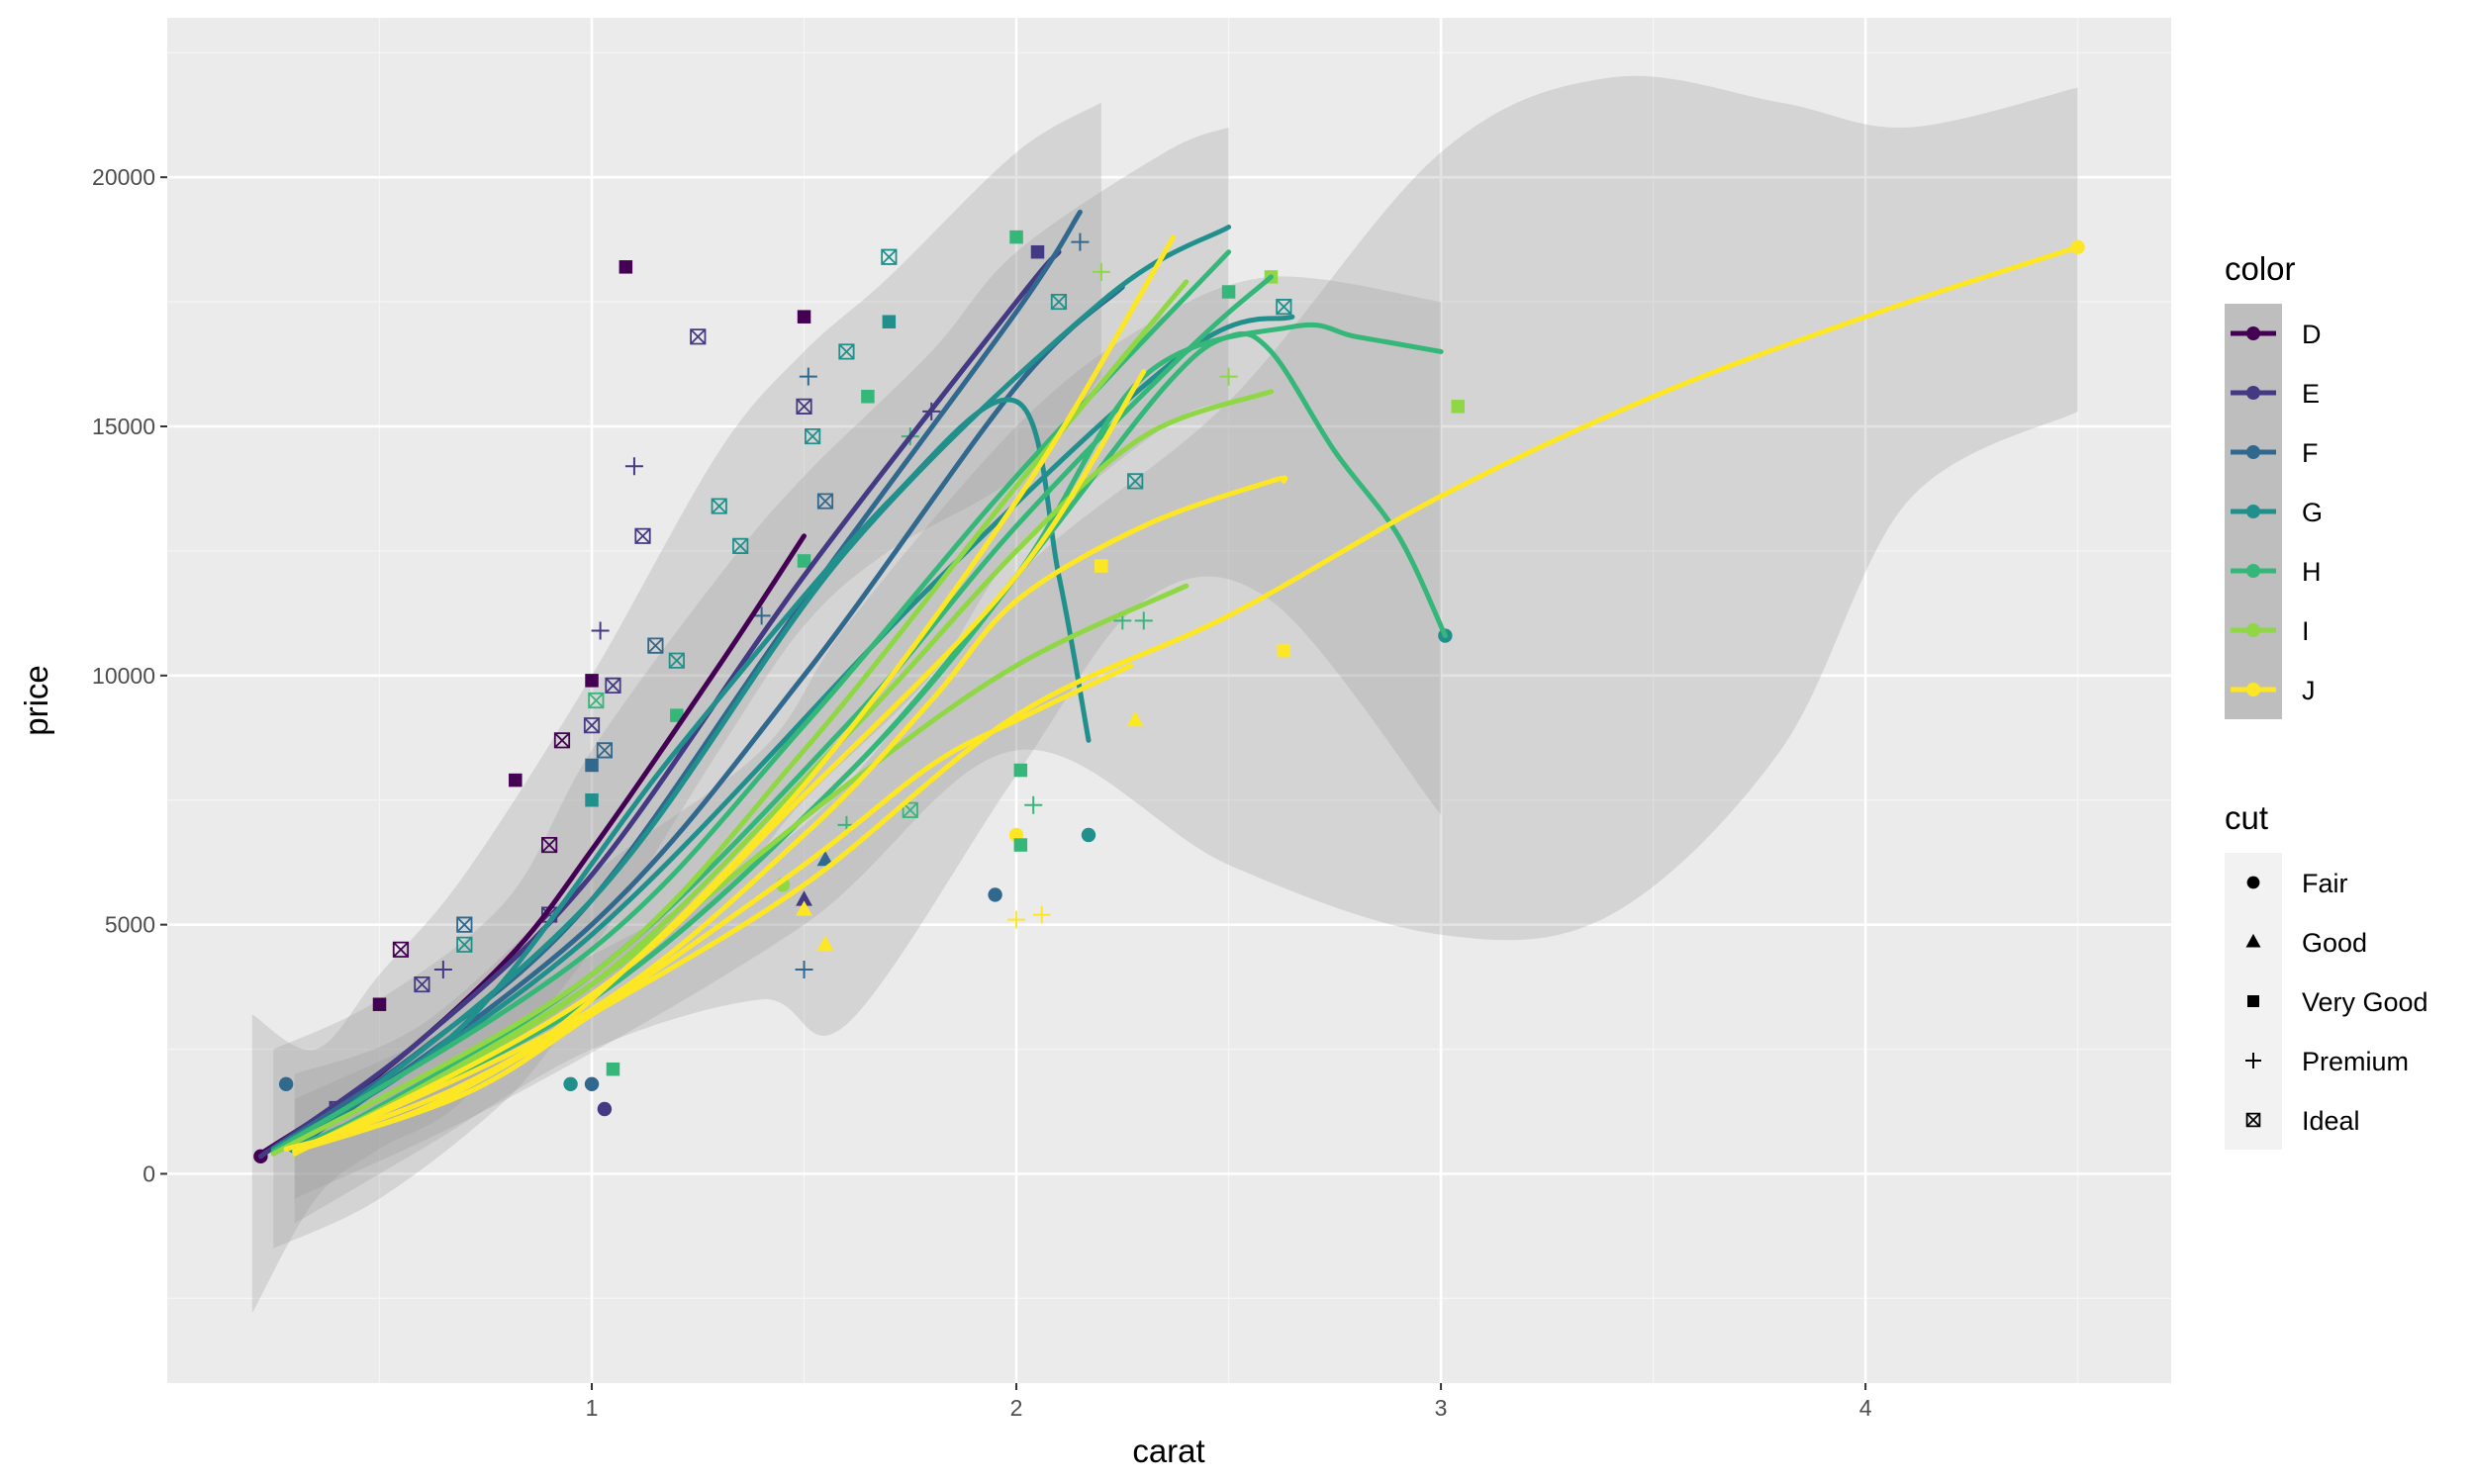 This screenshot has height=1484, width=2474. I want to click on legend-label-plus: Premium, so click(2356, 1061).